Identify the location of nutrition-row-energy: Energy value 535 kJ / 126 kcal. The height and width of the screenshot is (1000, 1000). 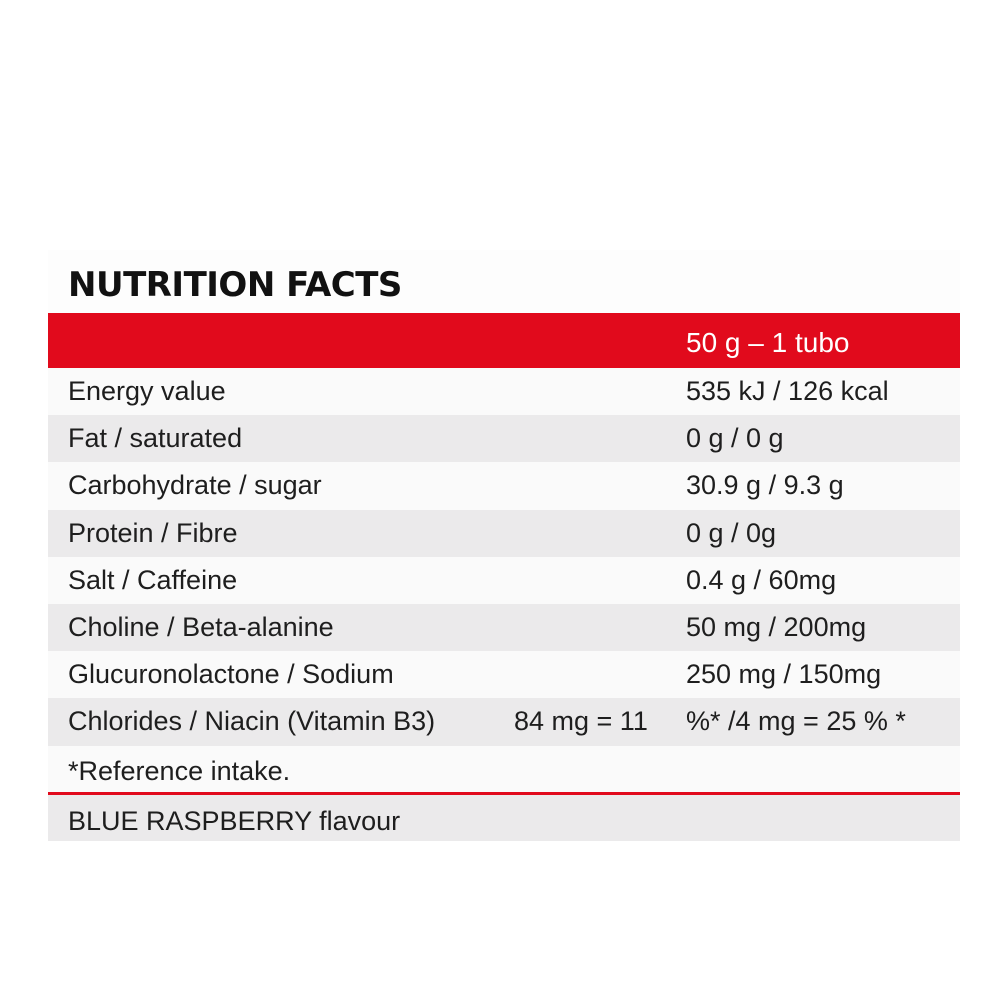
(504, 392).